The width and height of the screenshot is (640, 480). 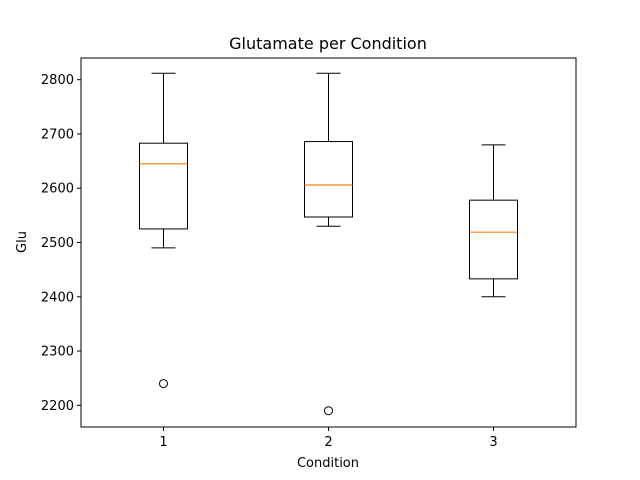 What do you see at coordinates (163, 442) in the screenshot?
I see `x-tick-label: 1` at bounding box center [163, 442].